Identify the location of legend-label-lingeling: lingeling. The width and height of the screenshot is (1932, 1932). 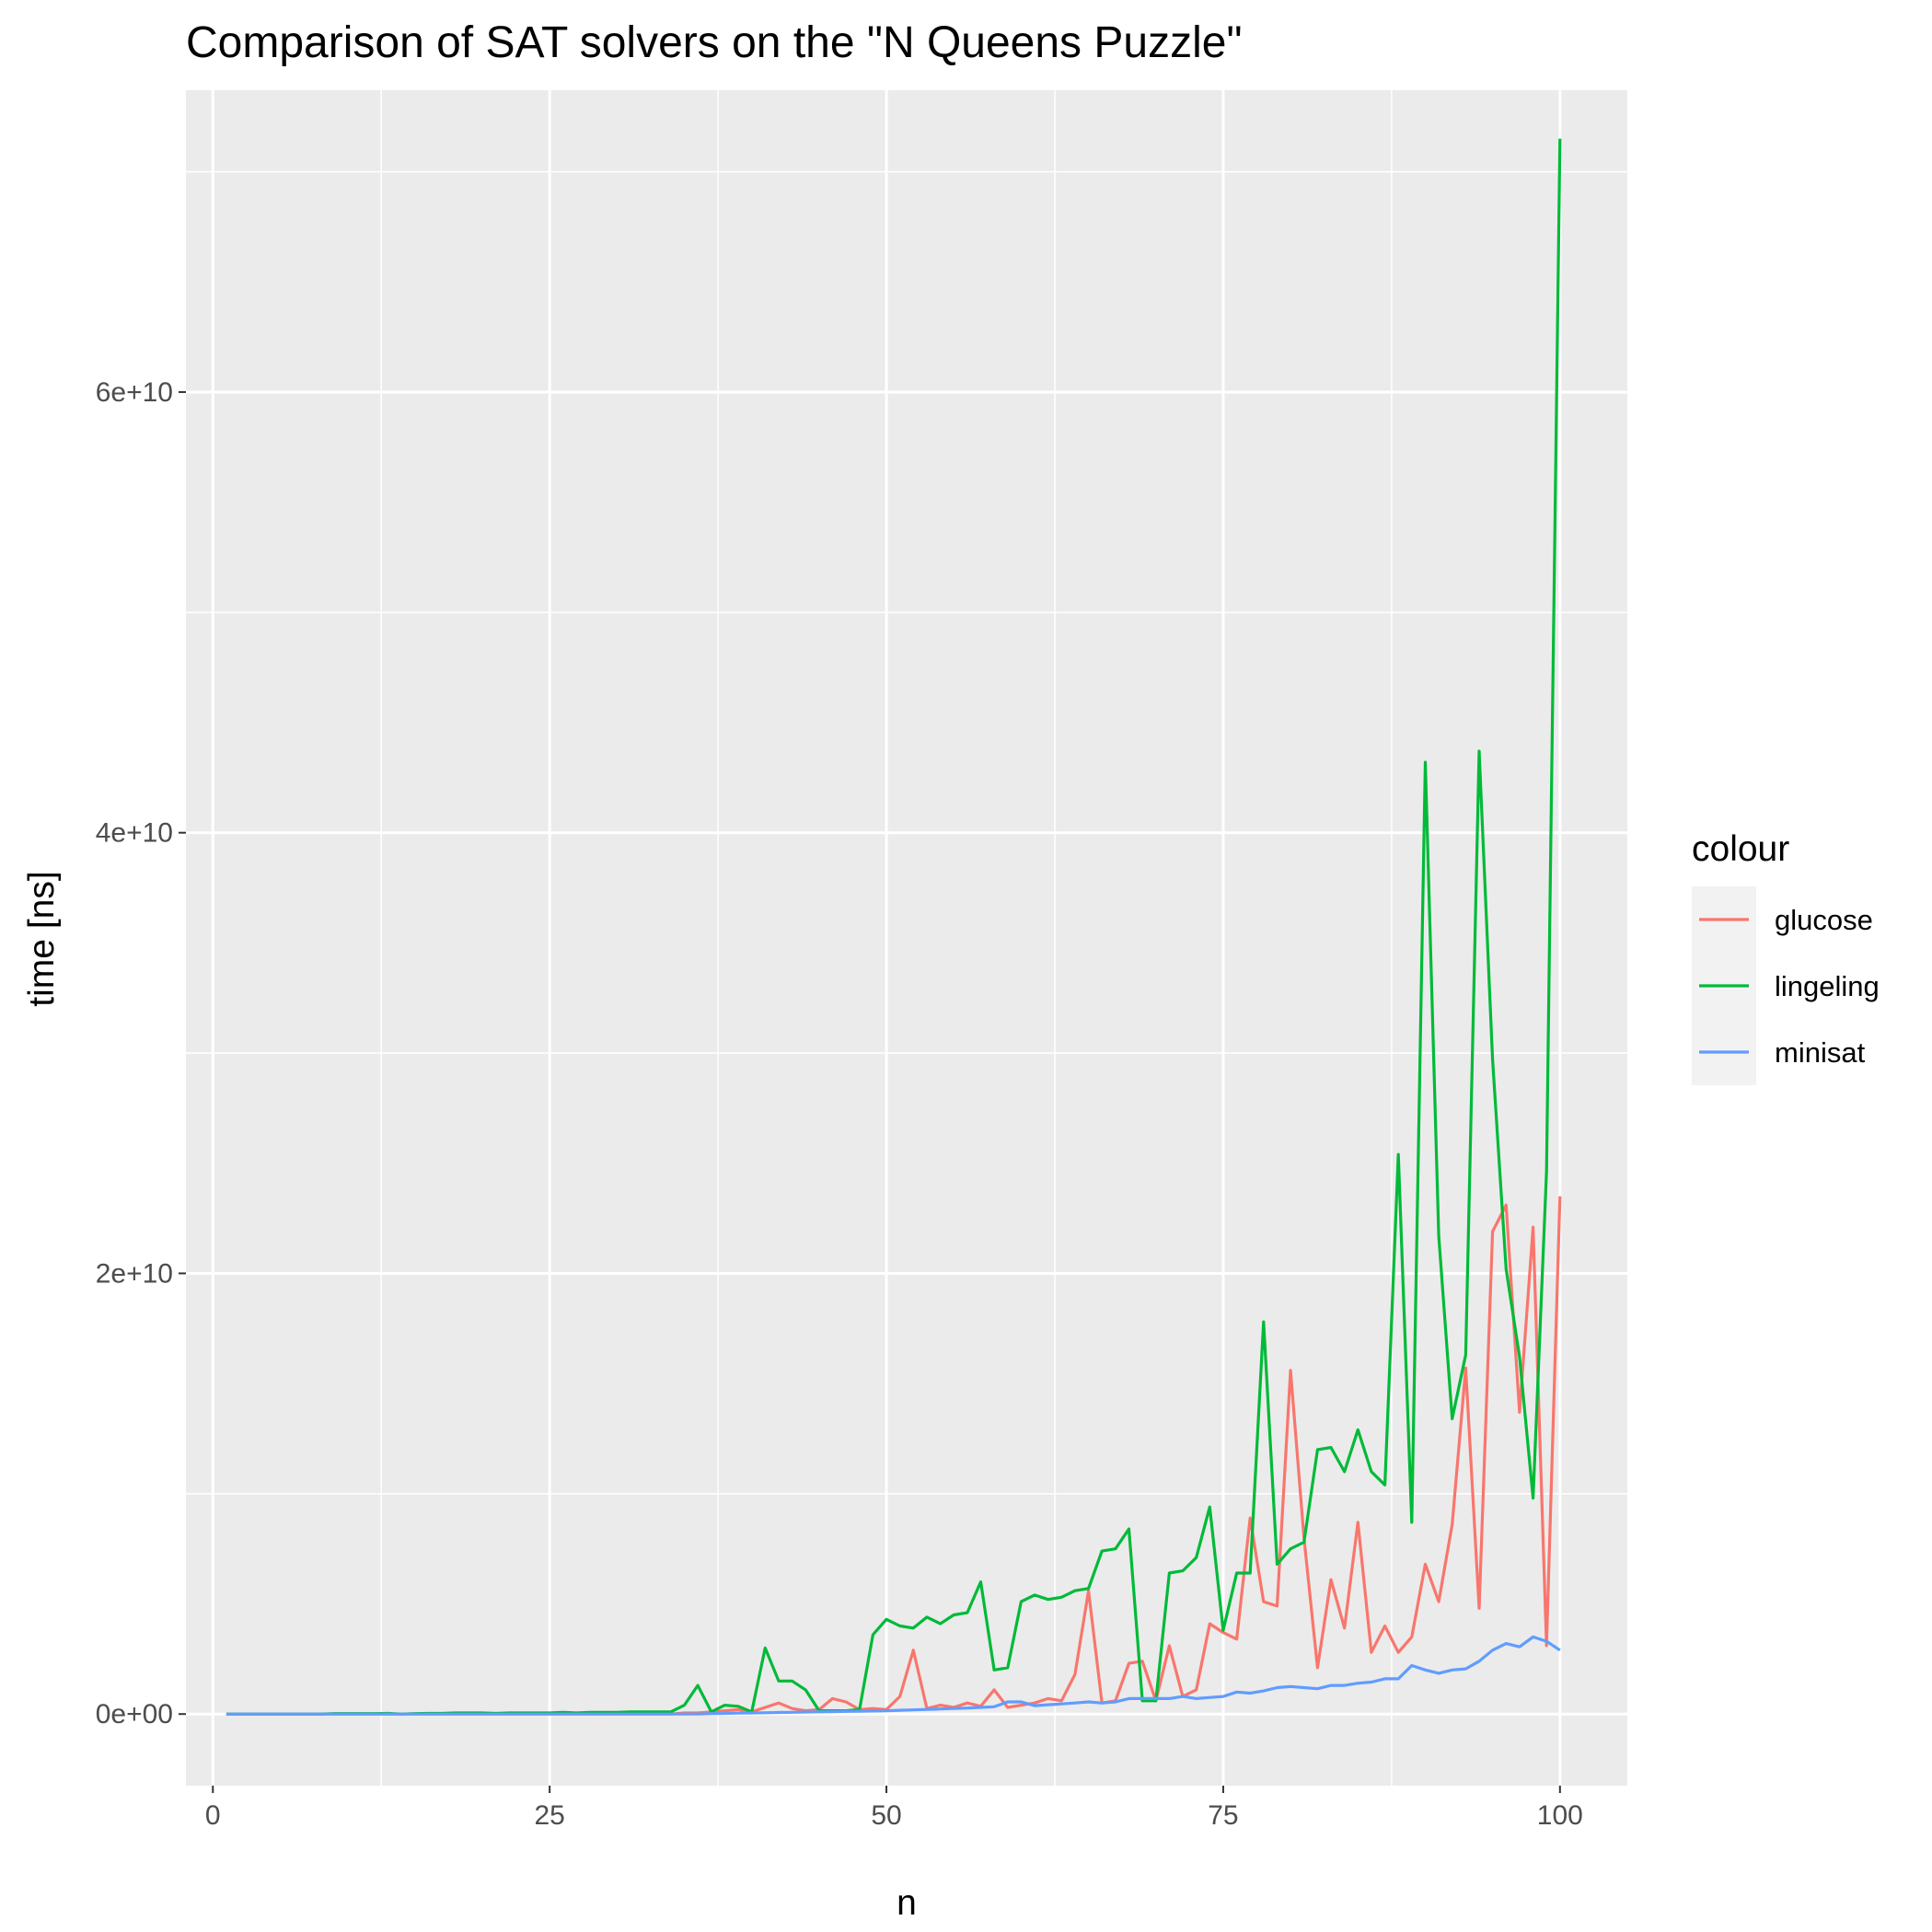
(1828, 986).